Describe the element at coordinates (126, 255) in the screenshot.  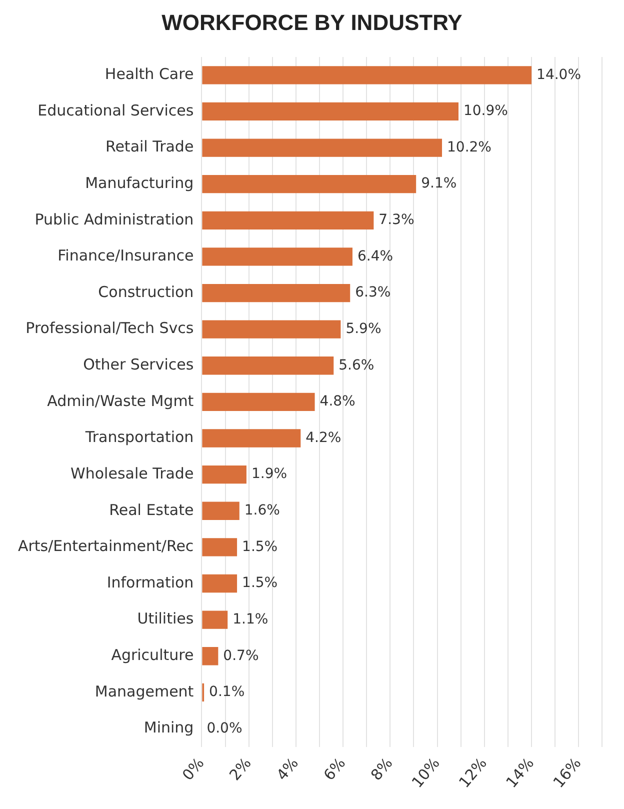
I see `y-tick-label: Finance/Insurance` at that location.